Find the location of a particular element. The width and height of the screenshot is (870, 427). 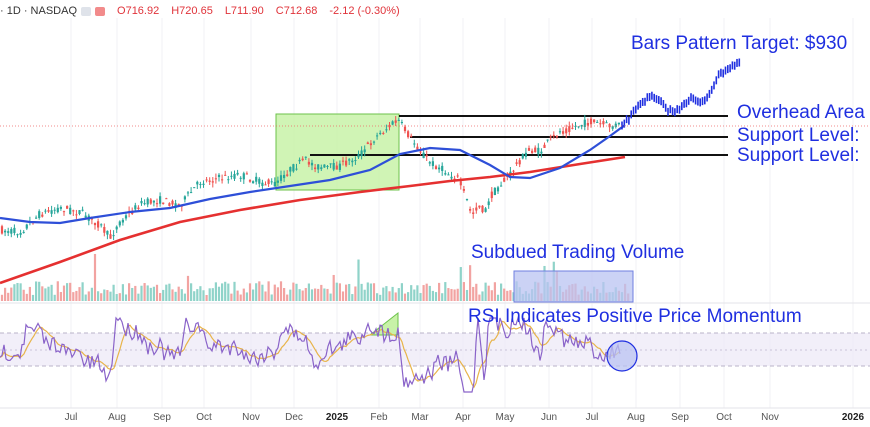

change-value: -2.12 (-0.30%) is located at coordinates (364, 11).